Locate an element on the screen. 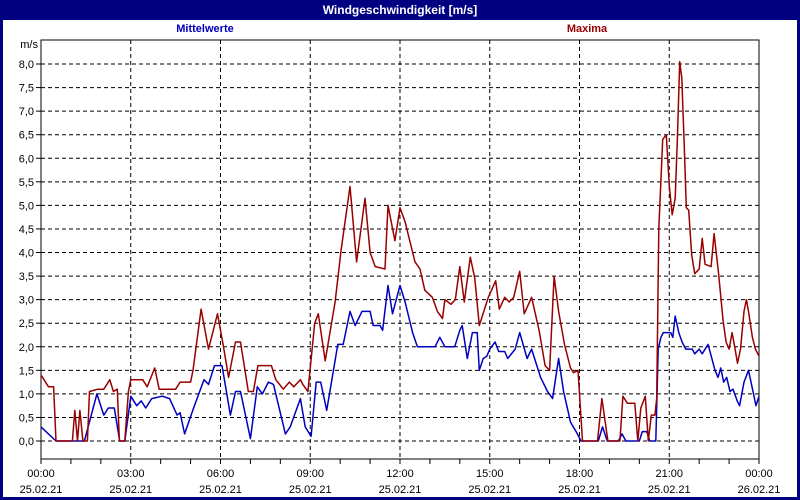  x-tick-time-label: 15:00 is located at coordinates (490, 474).